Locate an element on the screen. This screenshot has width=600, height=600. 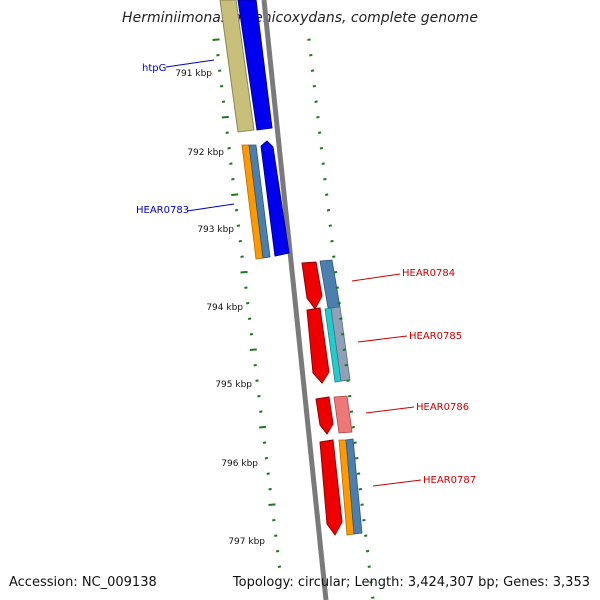
tick-label-796: 796 kbp is located at coordinates (239, 464).